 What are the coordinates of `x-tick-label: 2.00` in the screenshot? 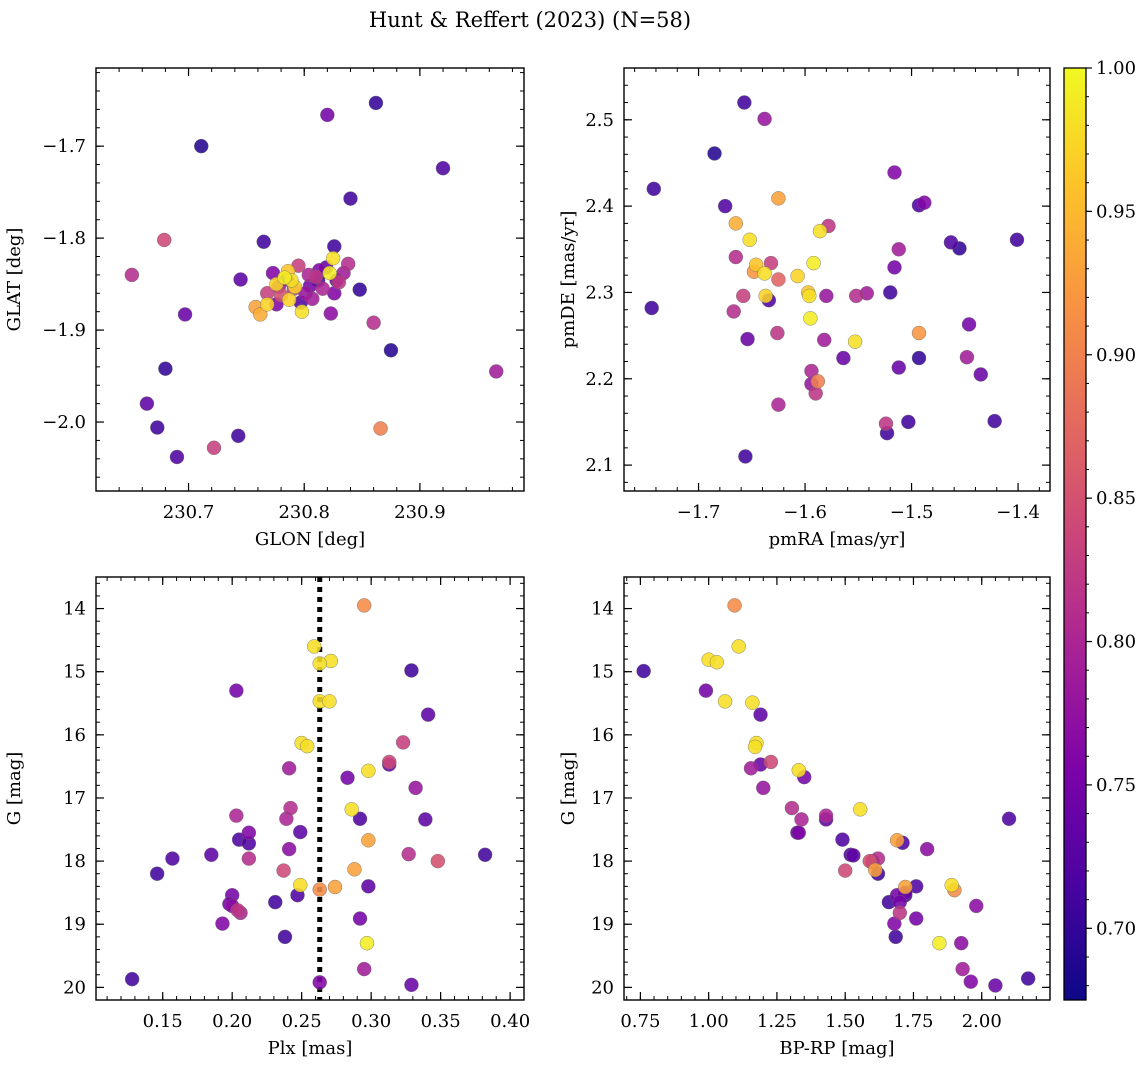 It's located at (982, 1021).